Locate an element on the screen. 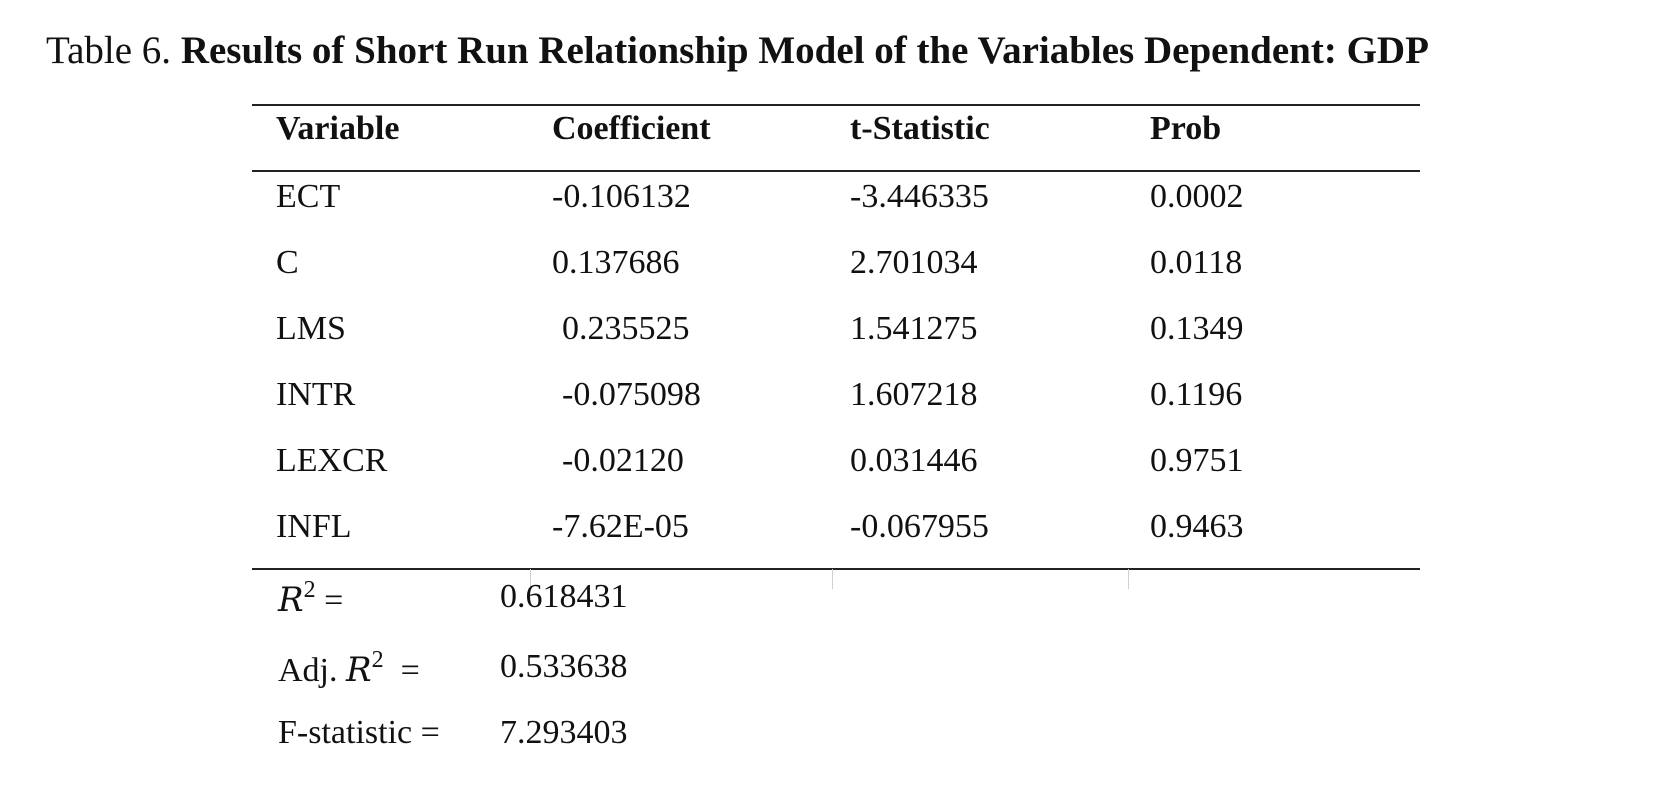  cell-prob: 0.9751 is located at coordinates (1197, 460).